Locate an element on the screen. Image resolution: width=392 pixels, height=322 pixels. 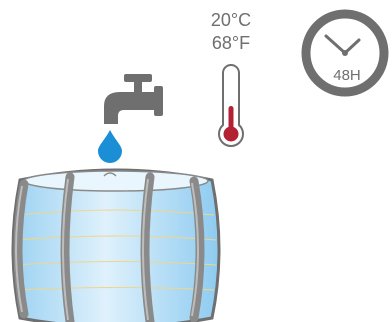
water-drop-icon is located at coordinates (110, 146).